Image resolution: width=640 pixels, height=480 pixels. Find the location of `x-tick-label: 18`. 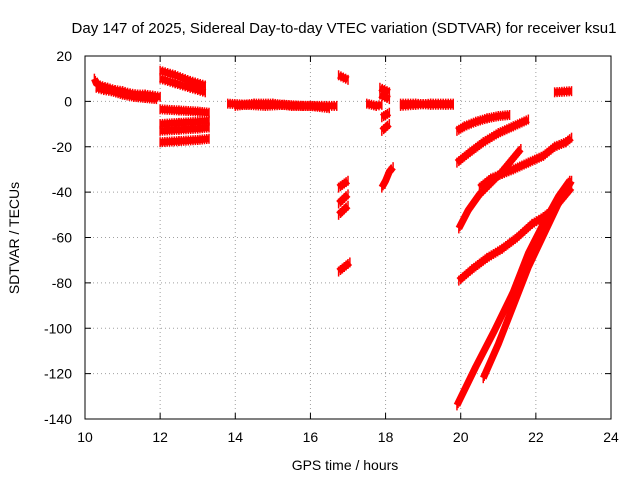

x-tick-label: 18 is located at coordinates (386, 437).